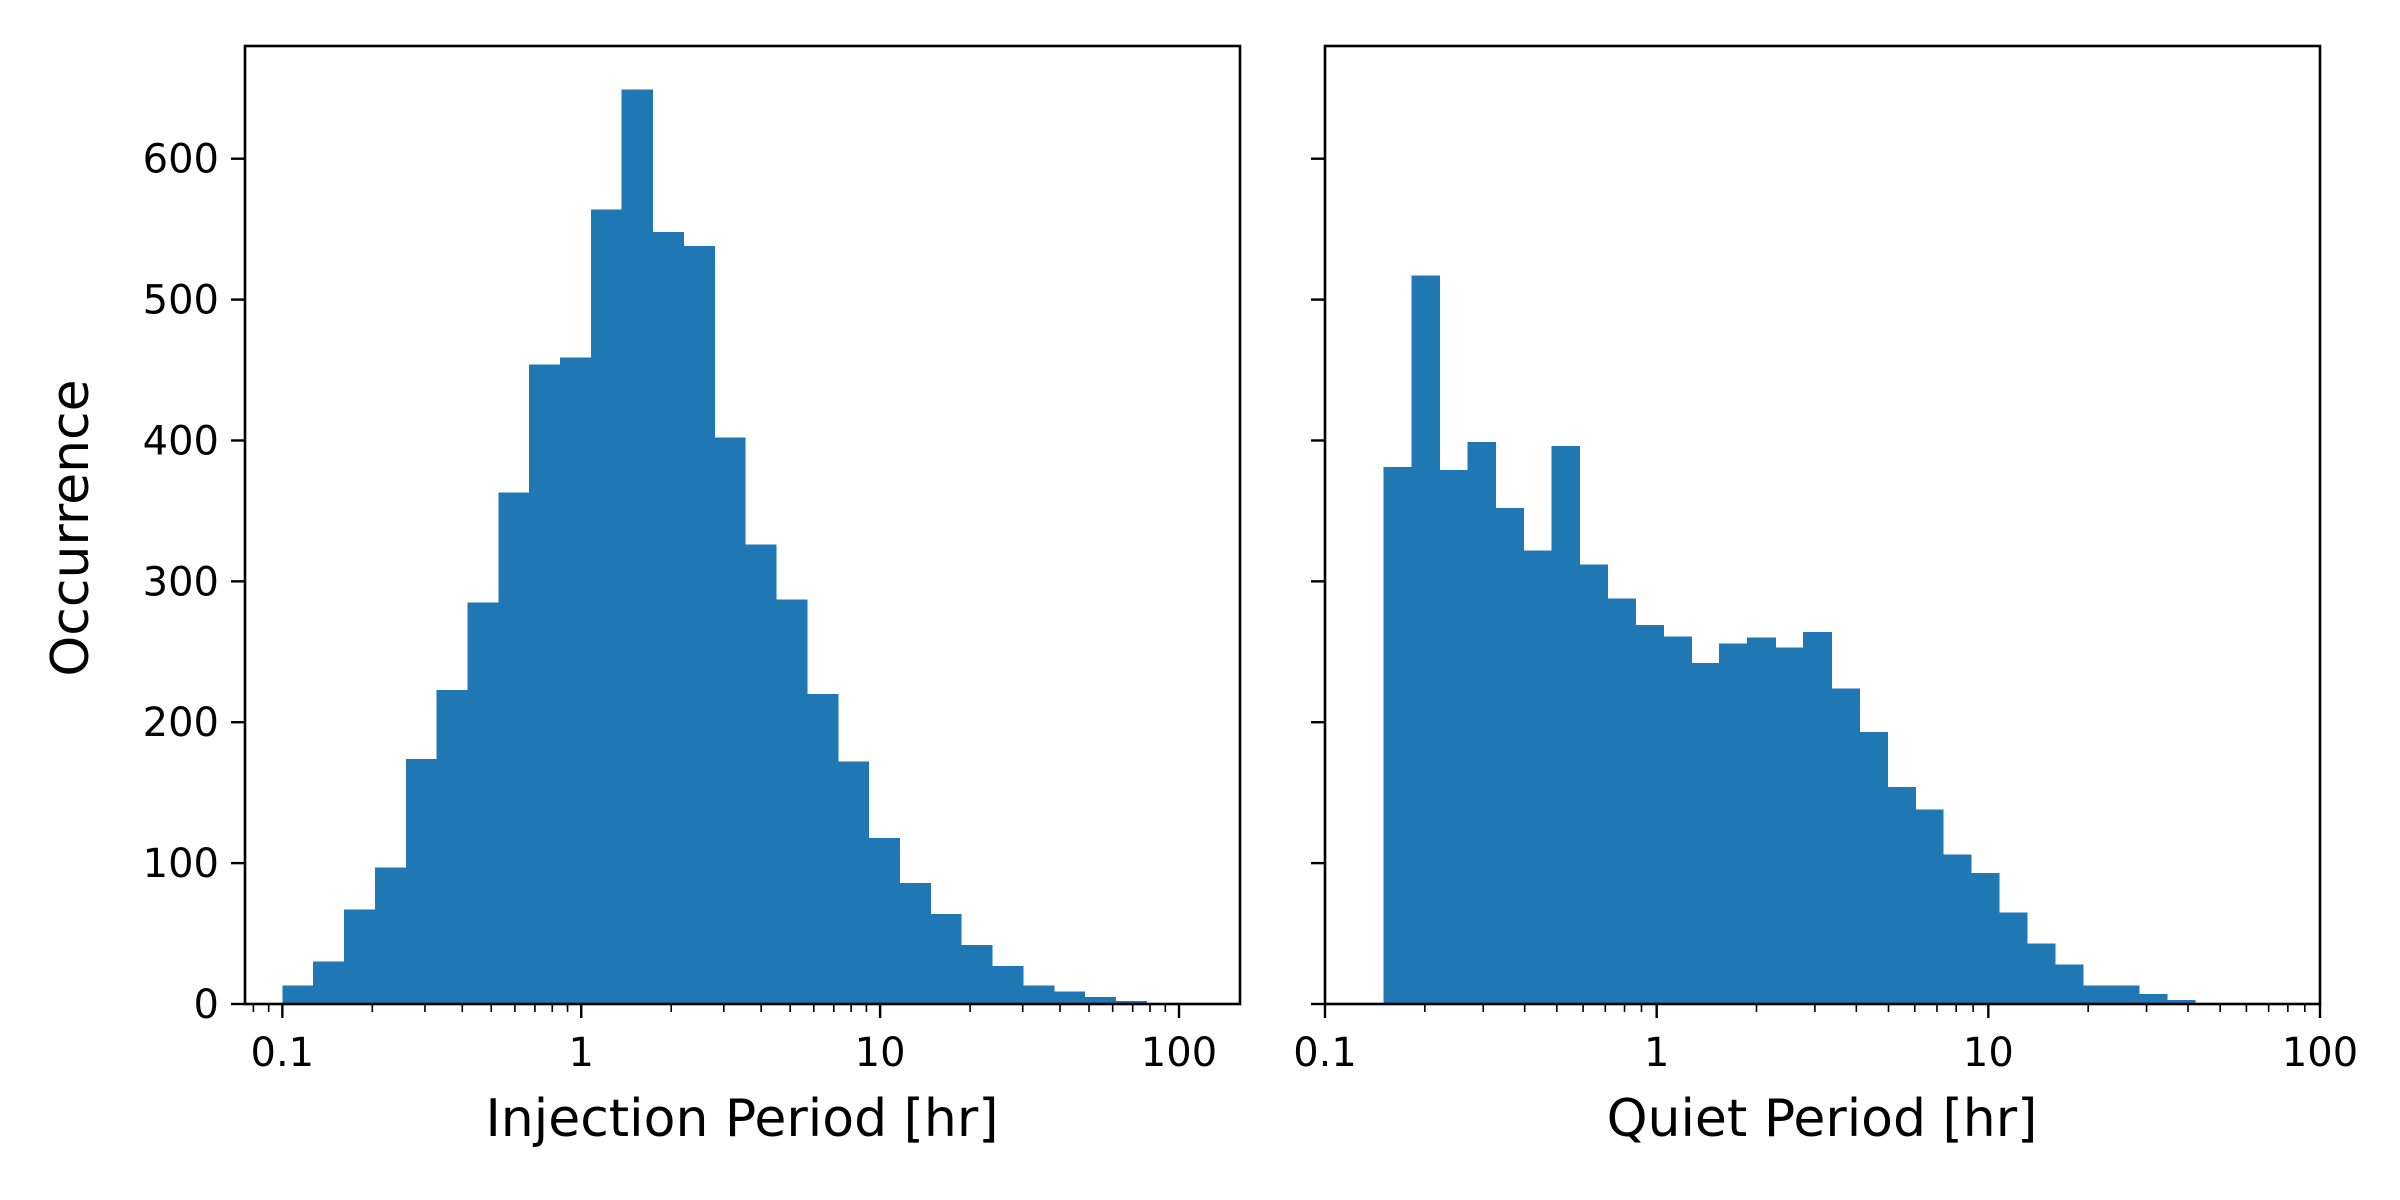 This screenshot has width=2400, height=1200. Describe the element at coordinates (71, 527) in the screenshot. I see `y-axis-label: Occurrence` at that location.